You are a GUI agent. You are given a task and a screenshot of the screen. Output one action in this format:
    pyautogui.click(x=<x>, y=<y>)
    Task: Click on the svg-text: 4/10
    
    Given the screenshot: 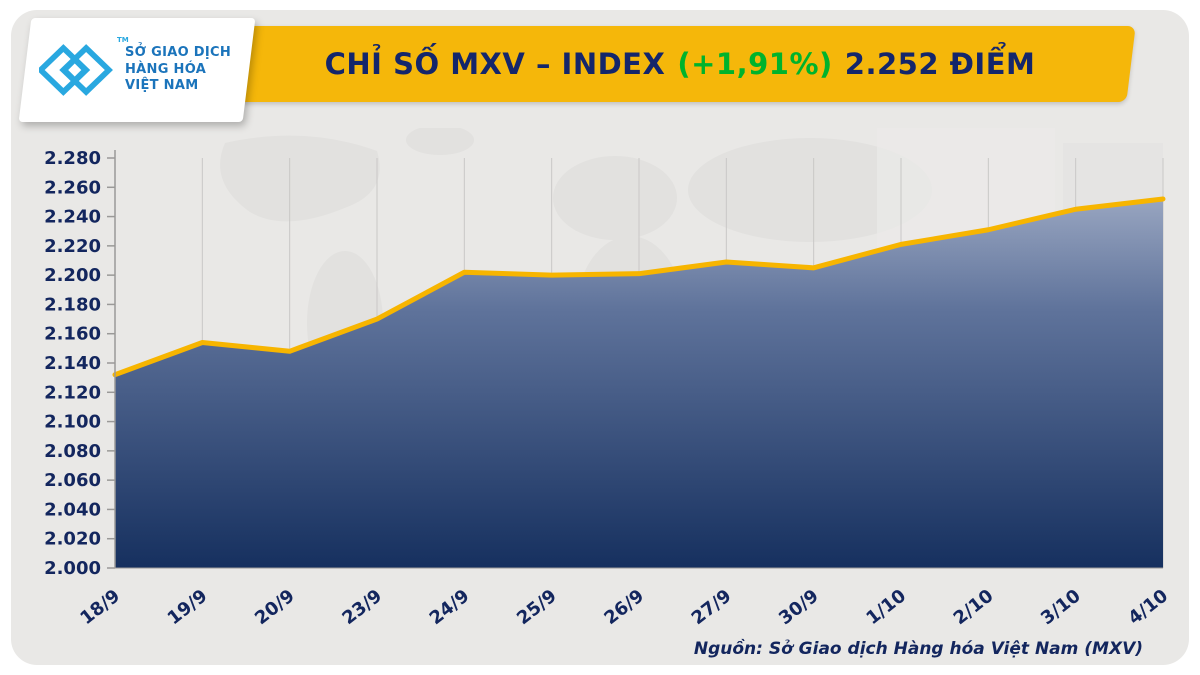 What is the action you would take?
    pyautogui.click(x=1148, y=607)
    